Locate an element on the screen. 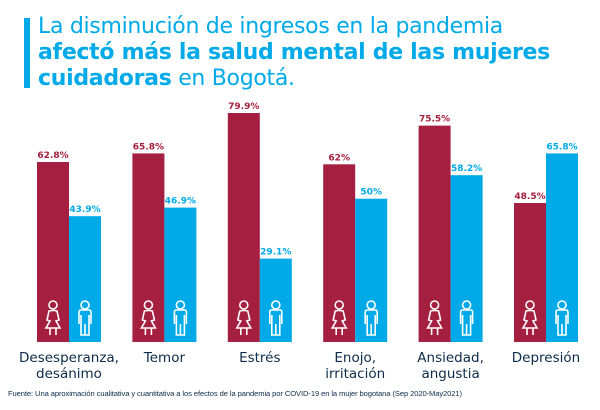  value-label-hombres-0: 43.9% is located at coordinates (84, 210).